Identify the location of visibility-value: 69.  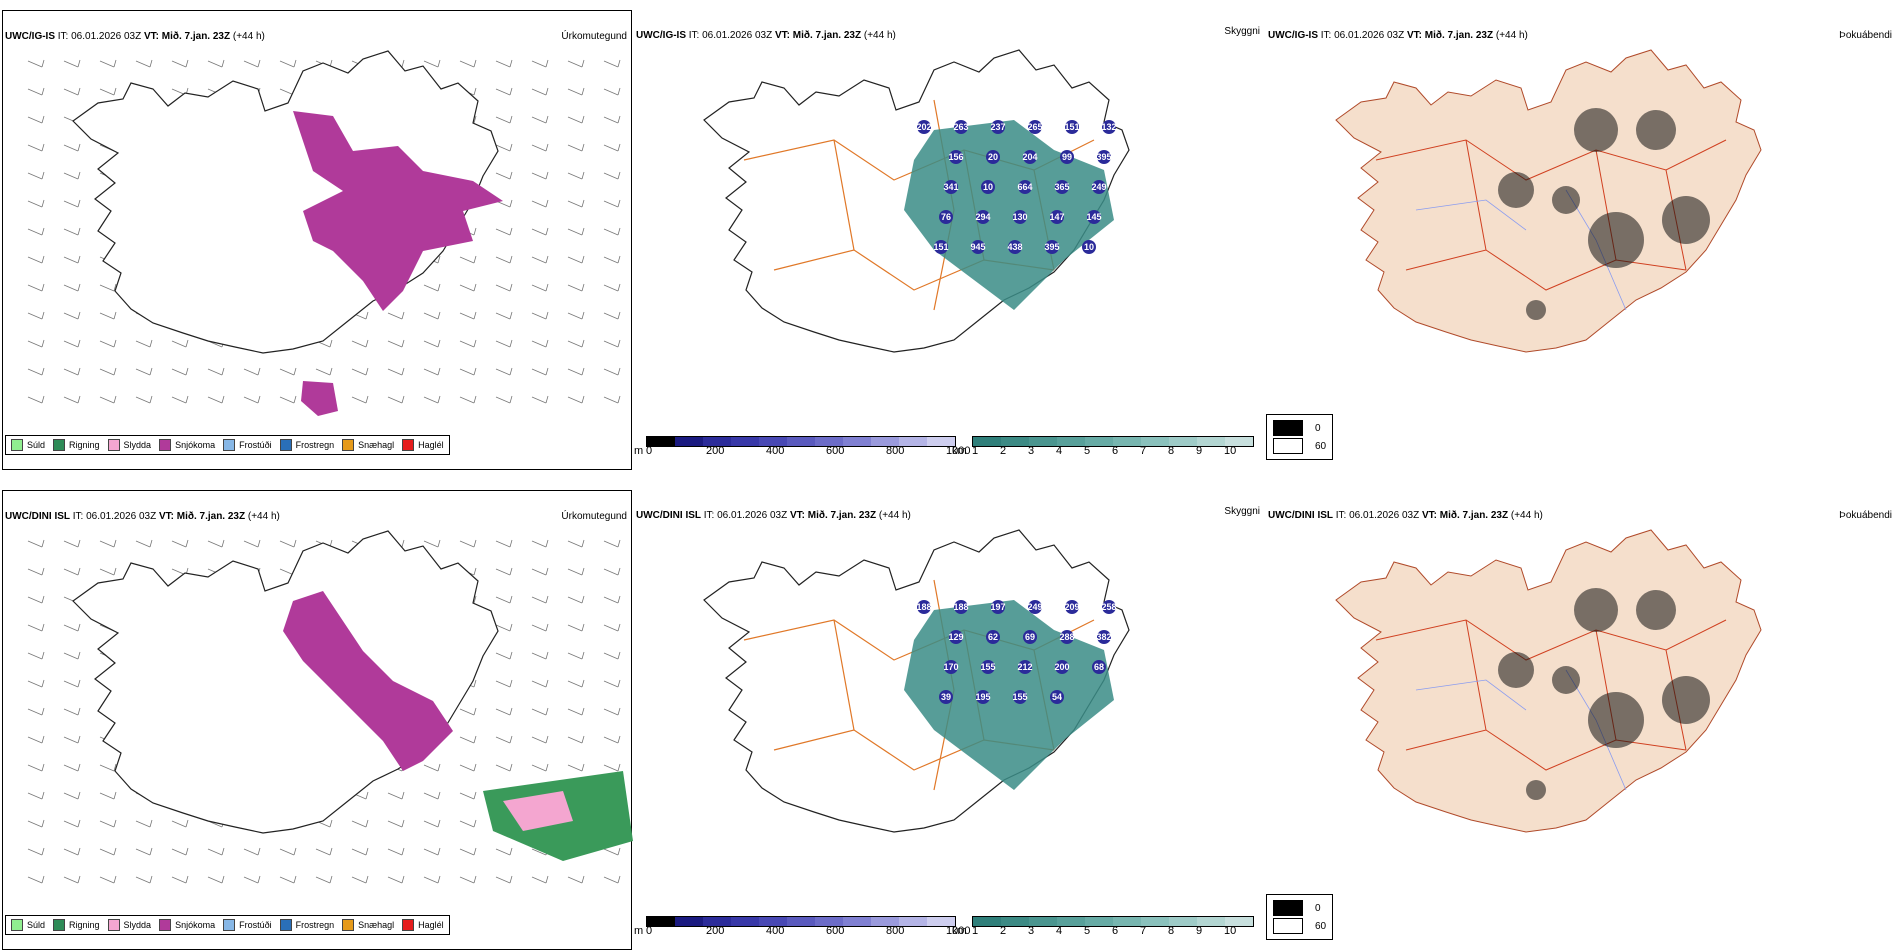
(1030, 637).